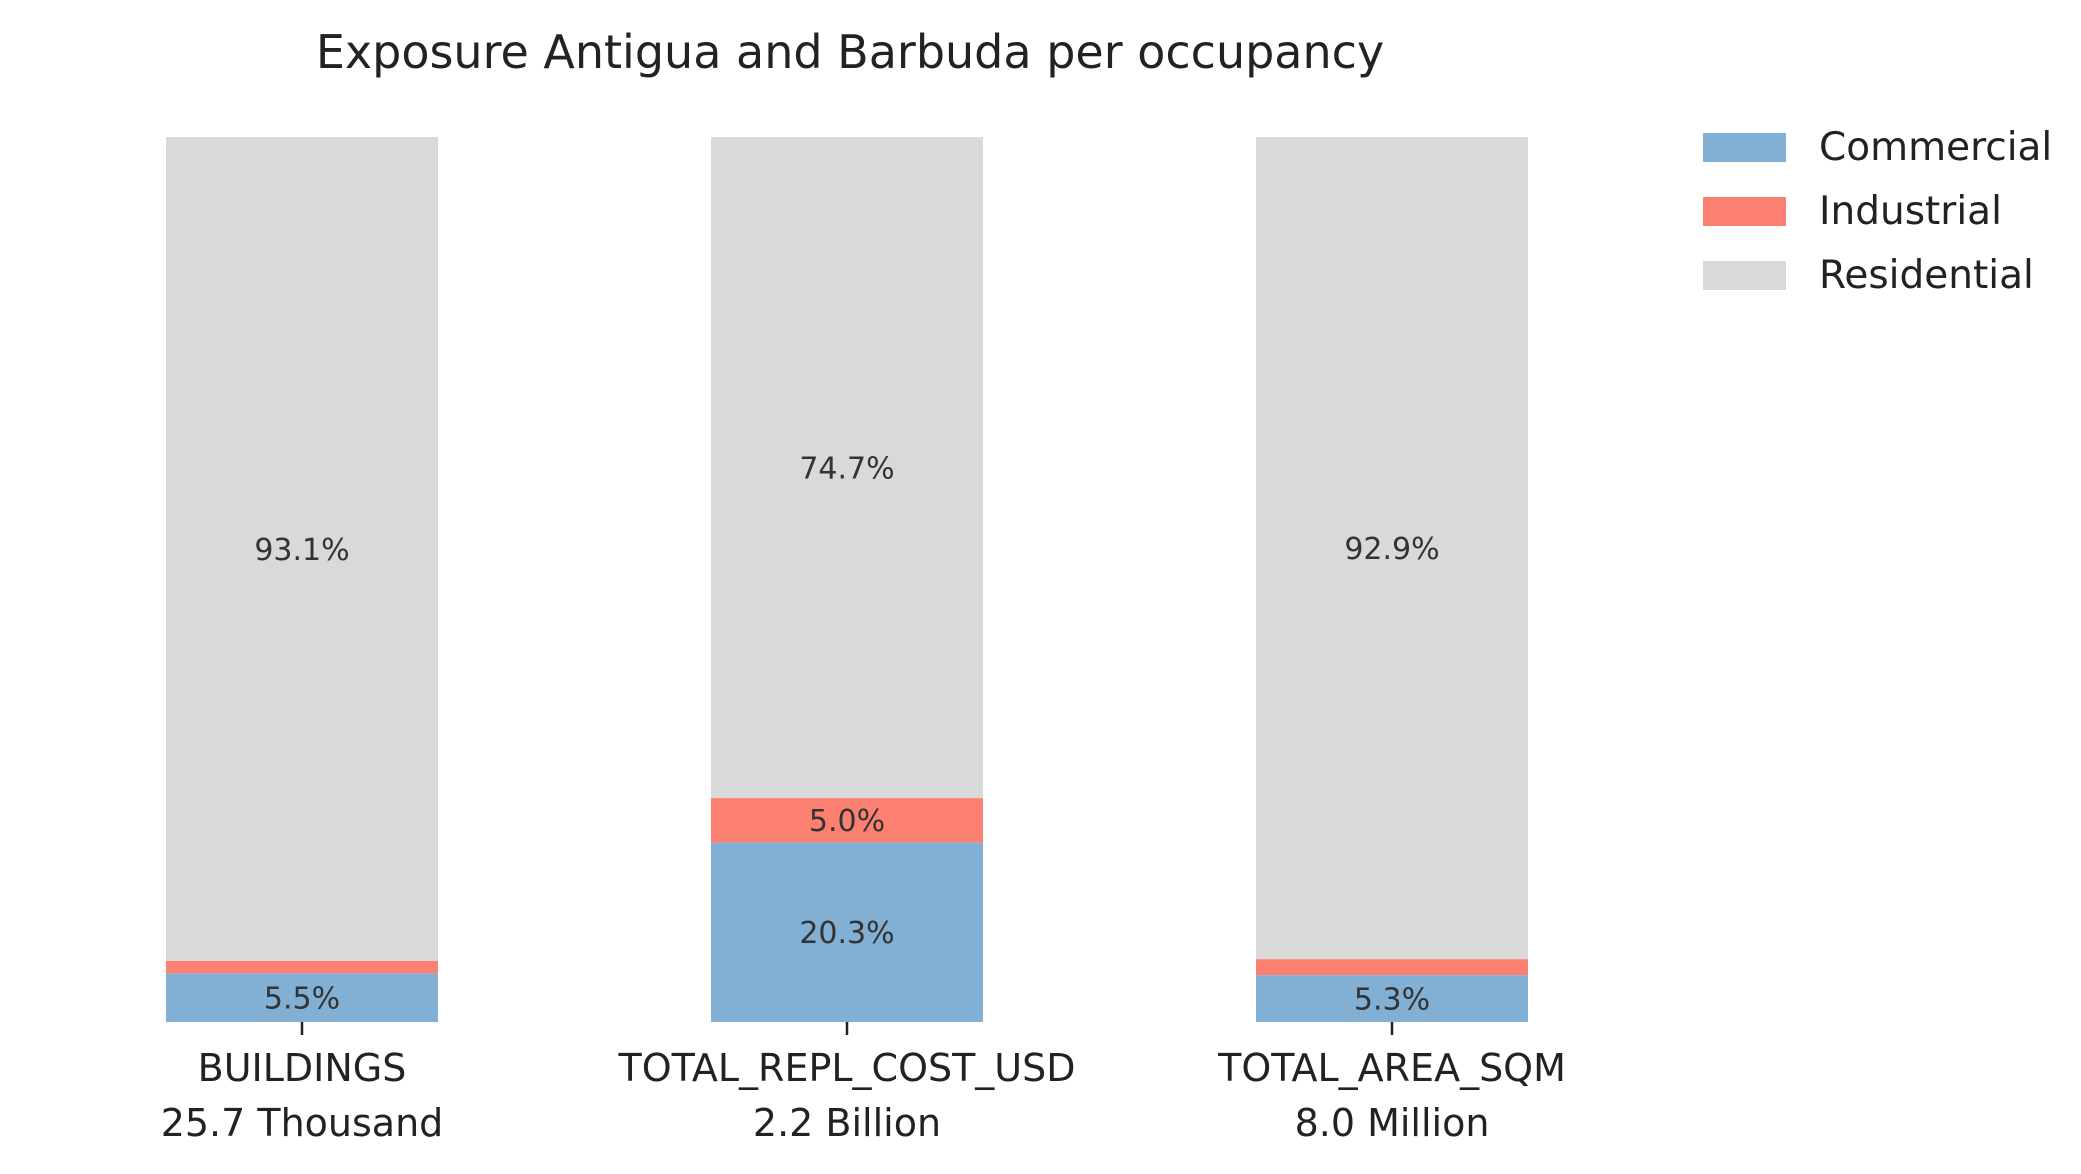  I want to click on legend: Commercial Industrial Residential, so click(1877, 211).